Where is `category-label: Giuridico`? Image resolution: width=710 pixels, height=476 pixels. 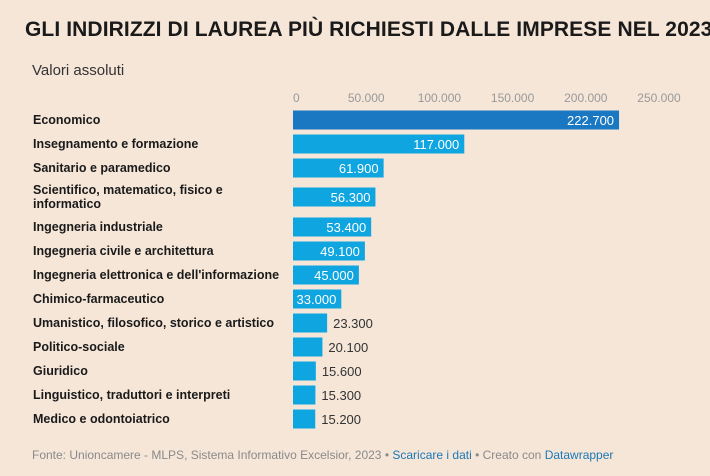
category-label: Giuridico is located at coordinates (60, 371).